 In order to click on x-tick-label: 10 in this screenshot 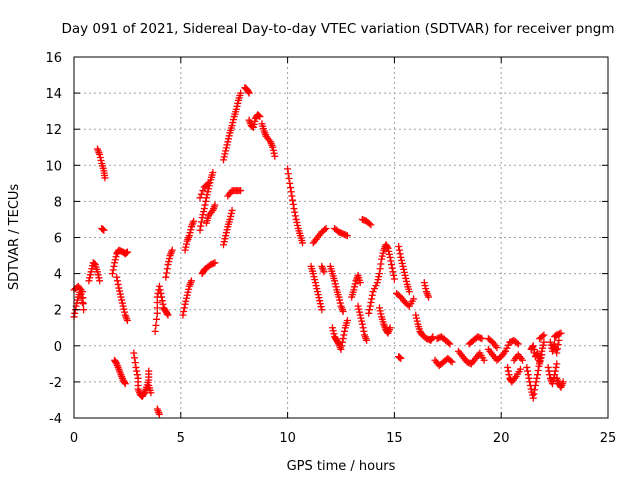, I will do `click(287, 438)`.